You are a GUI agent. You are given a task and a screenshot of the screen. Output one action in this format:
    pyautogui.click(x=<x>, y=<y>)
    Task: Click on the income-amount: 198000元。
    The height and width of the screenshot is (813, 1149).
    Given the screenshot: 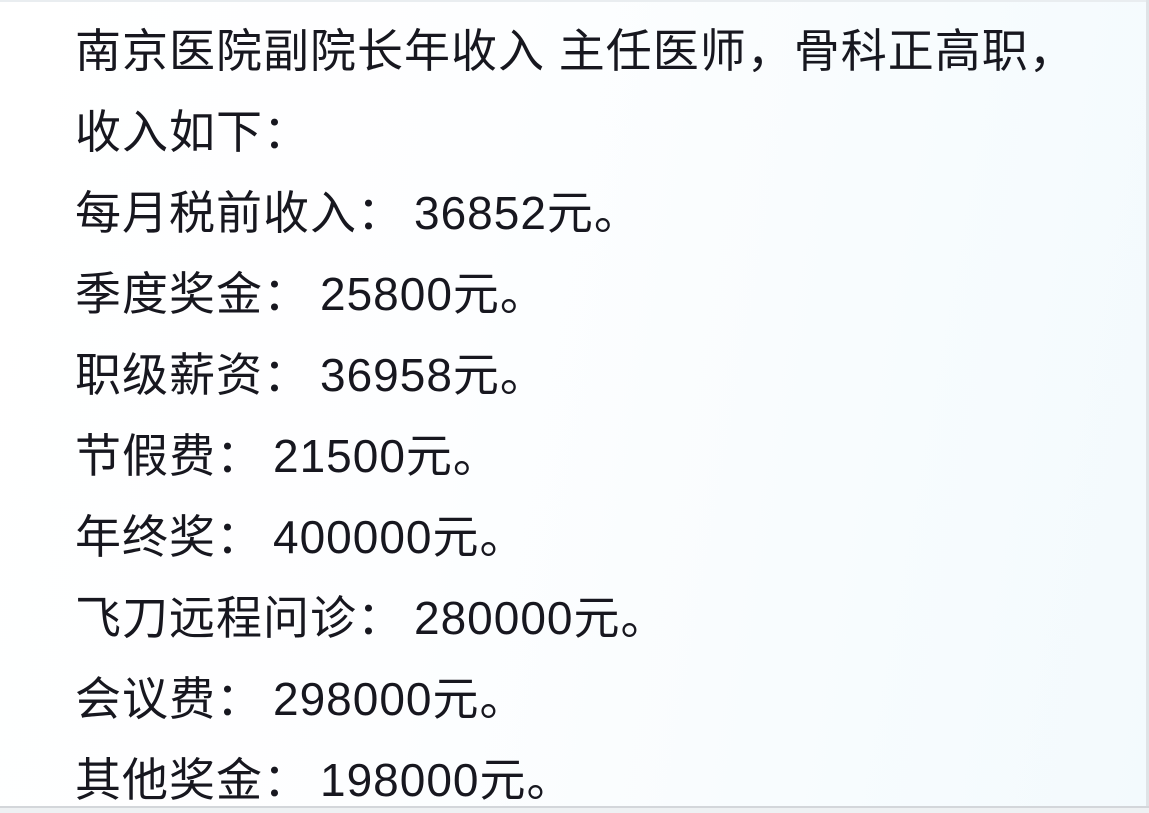 What is the action you would take?
    pyautogui.click(x=447, y=779)
    